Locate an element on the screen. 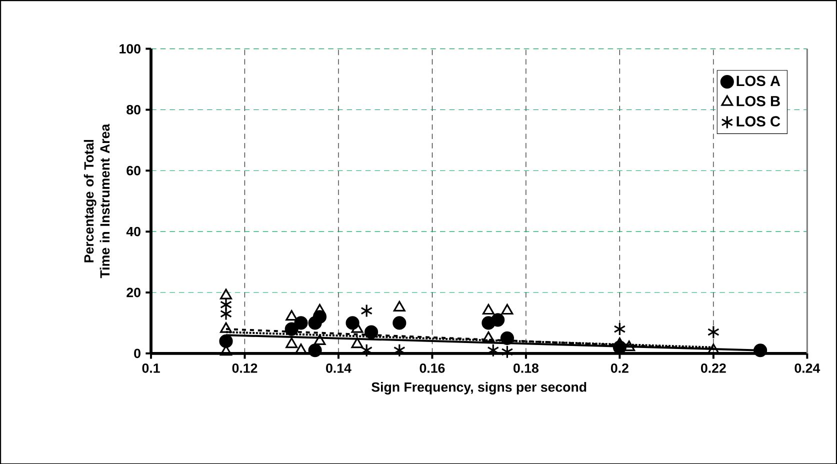 The width and height of the screenshot is (837, 464). legend-label: LOS A is located at coordinates (758, 81).